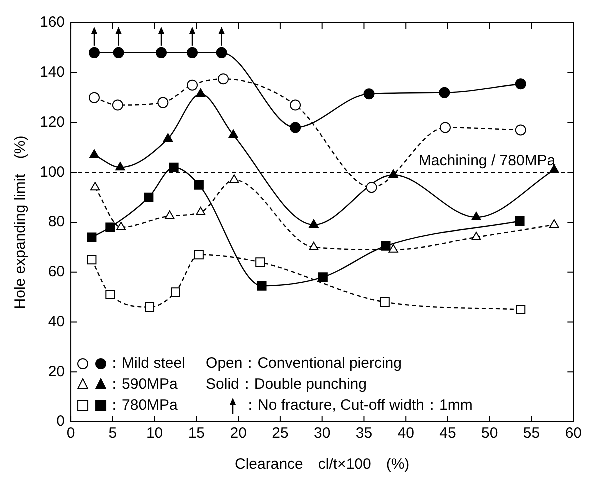 This screenshot has width=593, height=486. What do you see at coordinates (238, 433) in the screenshot?
I see `x-tick-label: 20` at bounding box center [238, 433].